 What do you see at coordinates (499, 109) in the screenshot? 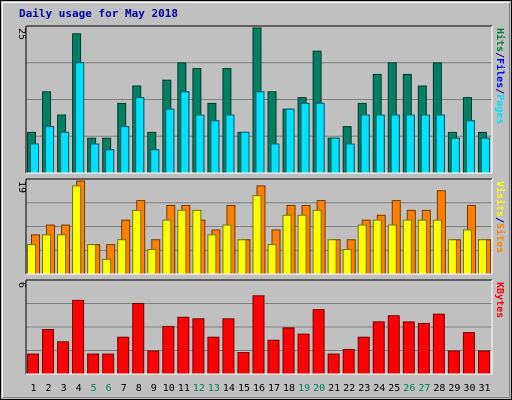
I see `legend-entry: Pages` at bounding box center [499, 109].